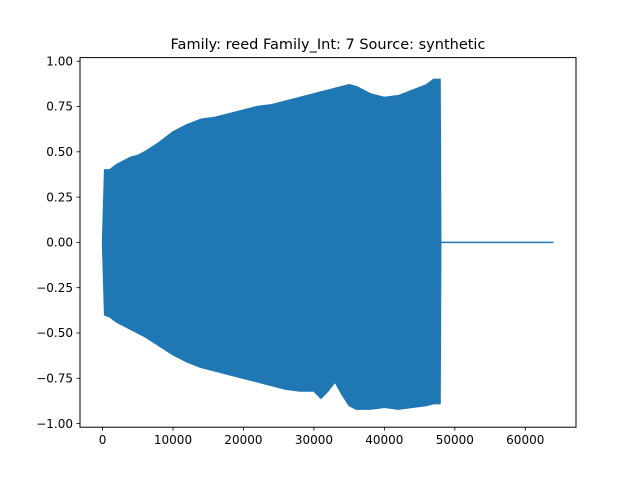 The height and width of the screenshot is (480, 640). Describe the element at coordinates (59, 152) in the screenshot. I see `y-tick-label: 0.50` at that location.